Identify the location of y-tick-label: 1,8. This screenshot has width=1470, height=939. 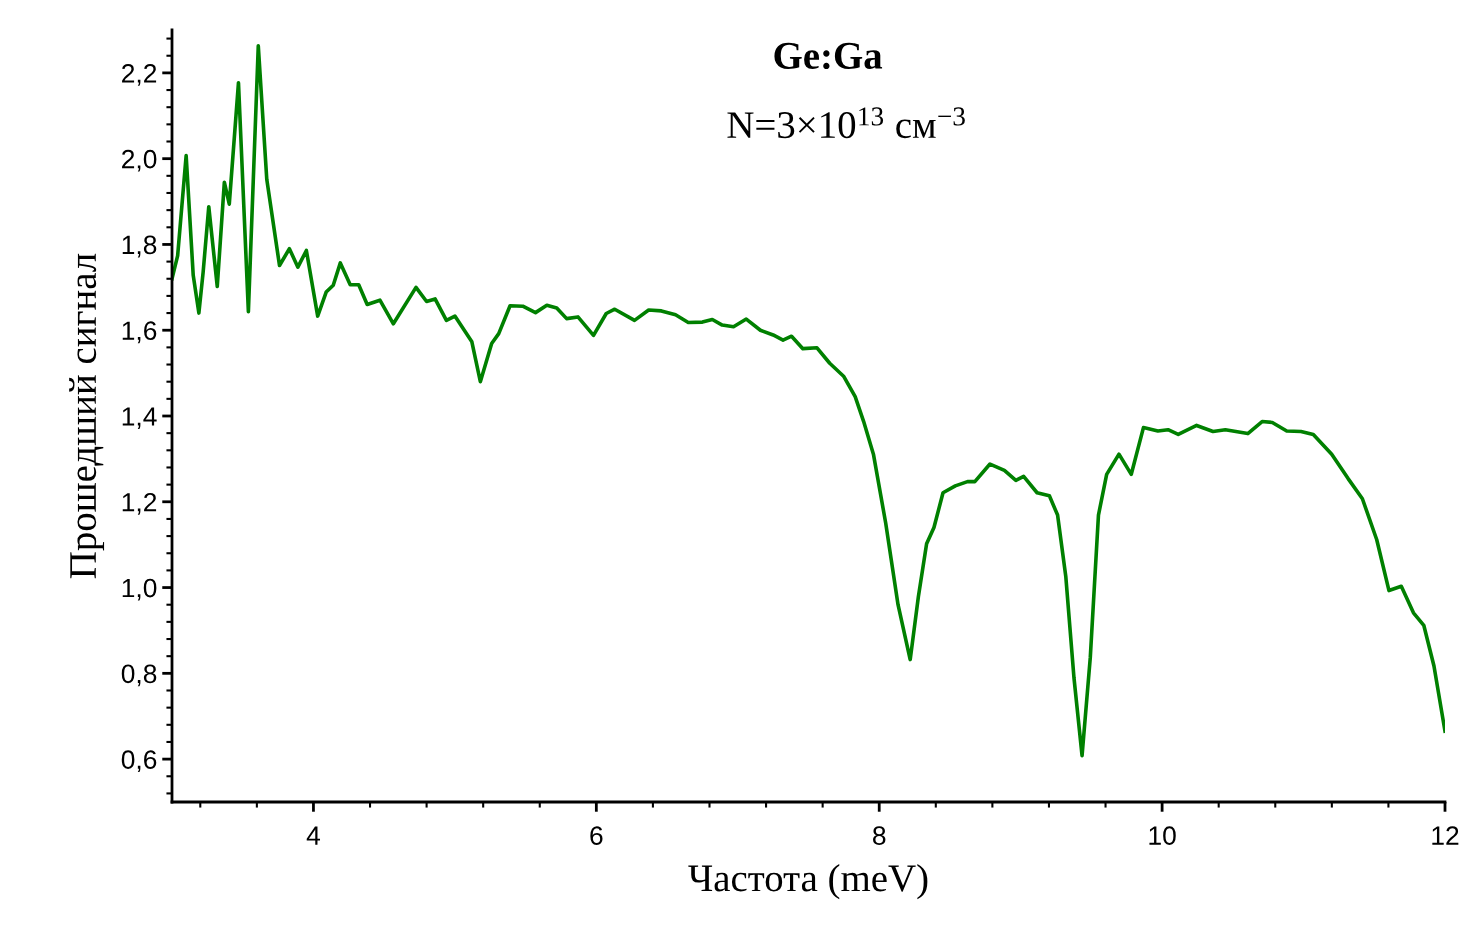
(139, 246).